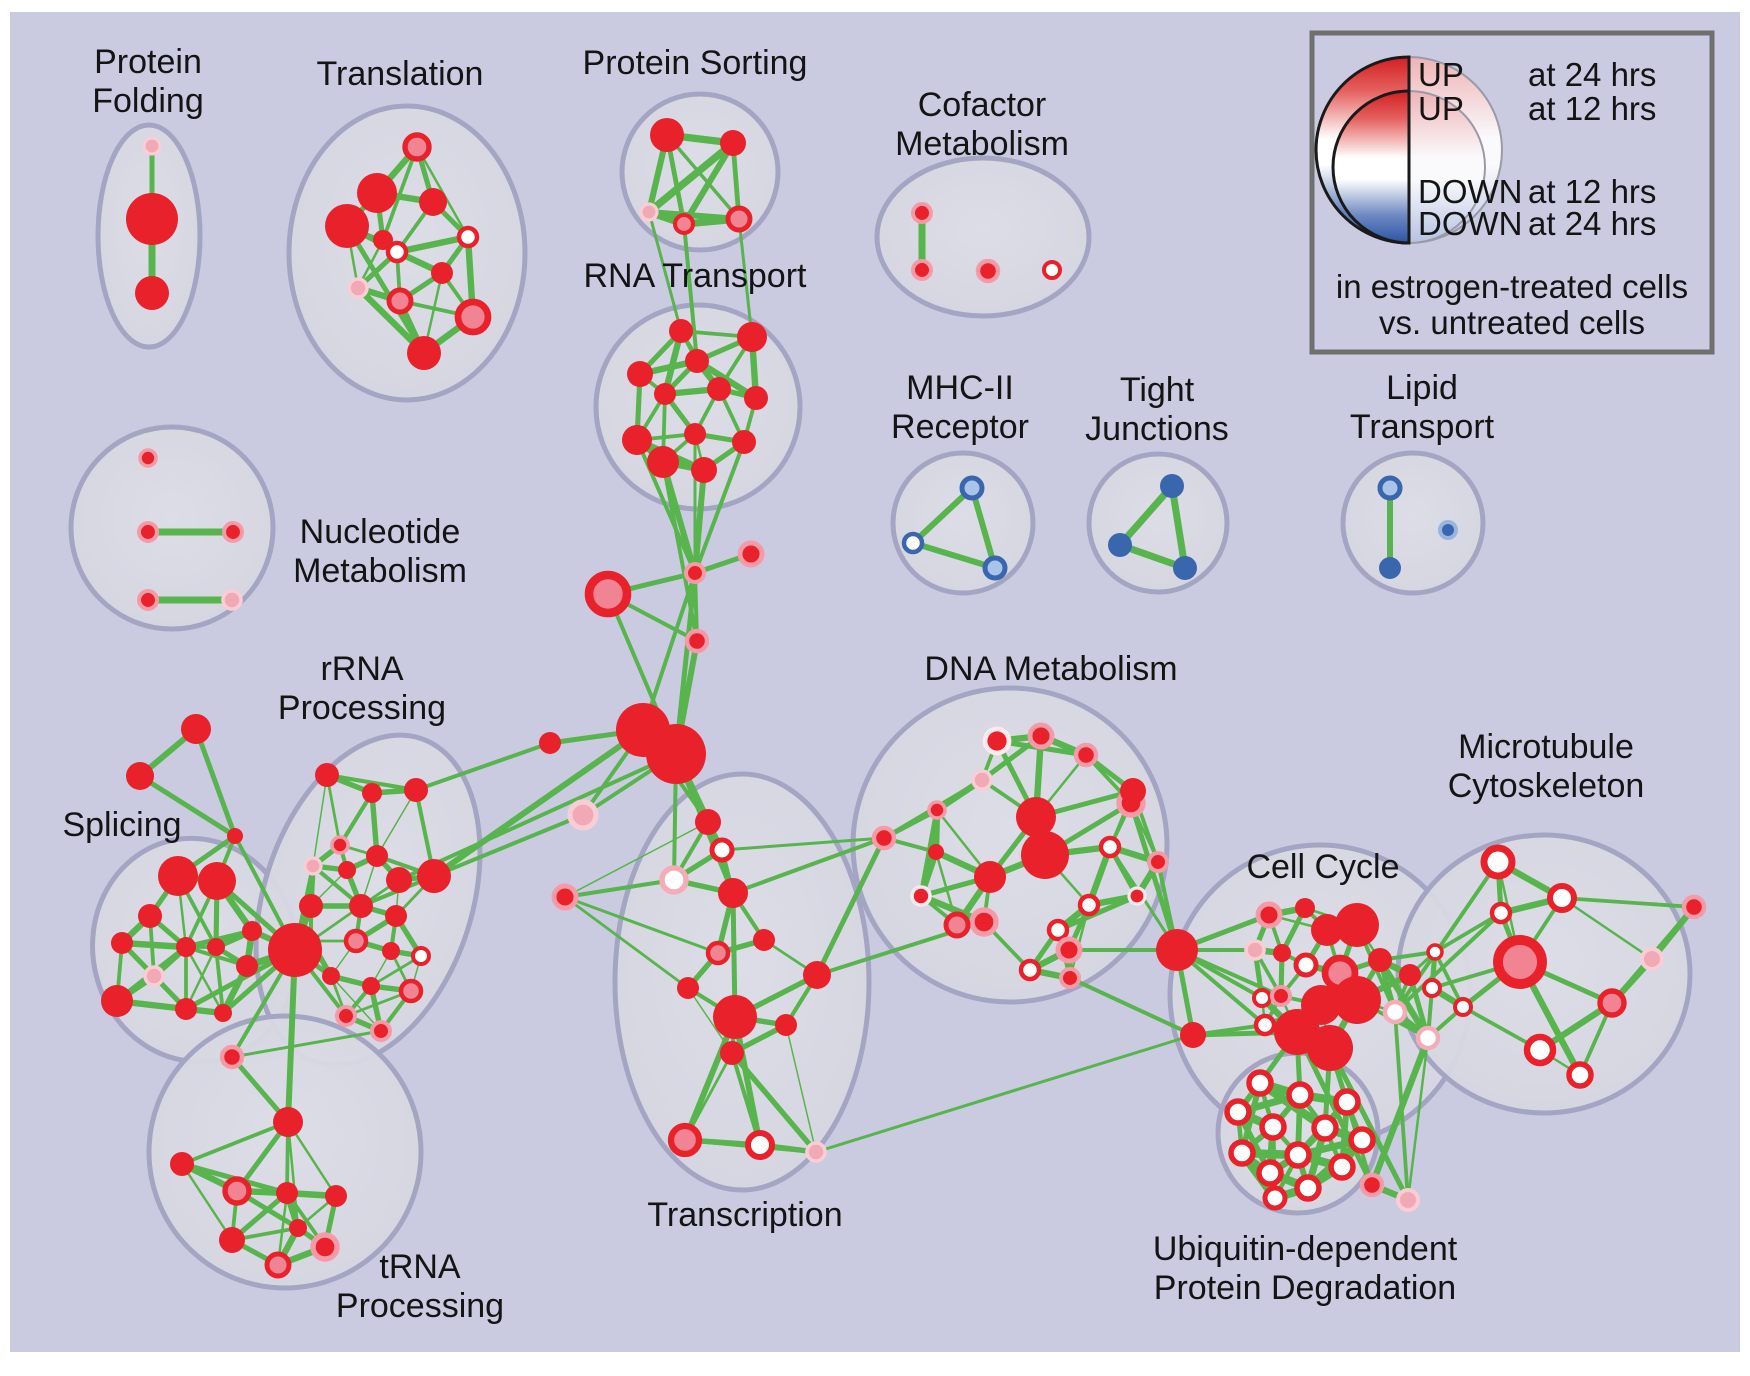 This screenshot has height=1376, width=1750. What do you see at coordinates (1305, 1268) in the screenshot?
I see `cluster-label-ub: Ubiquitin-dependent Protein Degradation` at bounding box center [1305, 1268].